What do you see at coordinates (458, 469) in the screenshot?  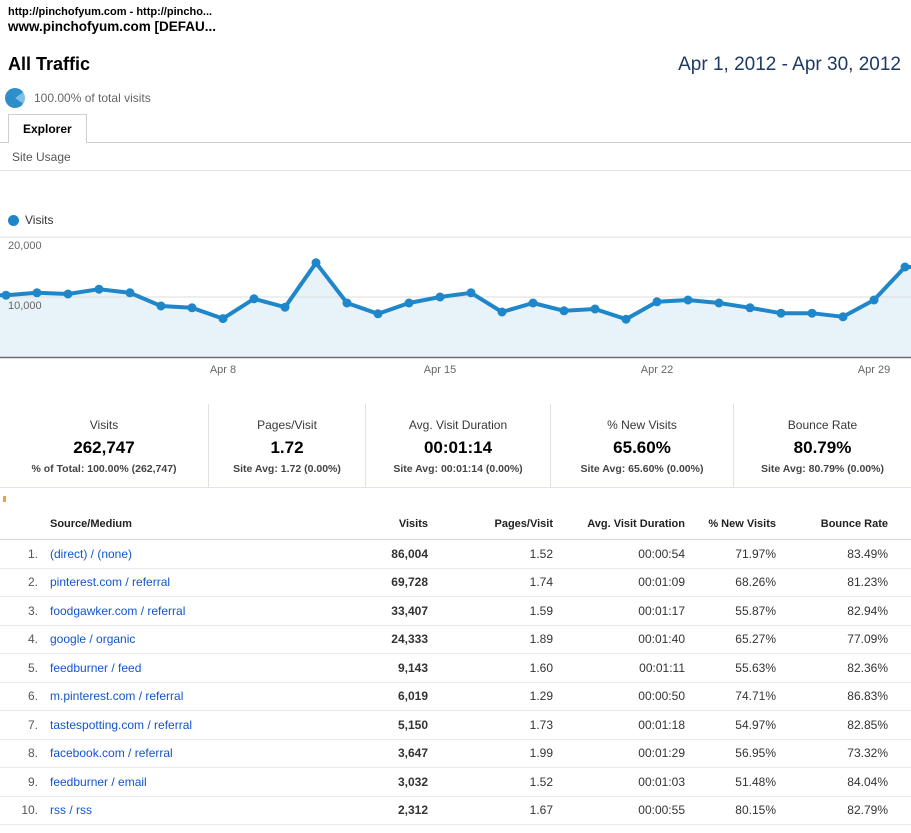 I see `metric-subtext: Site Avg: 00:01:14 (0.00%)` at bounding box center [458, 469].